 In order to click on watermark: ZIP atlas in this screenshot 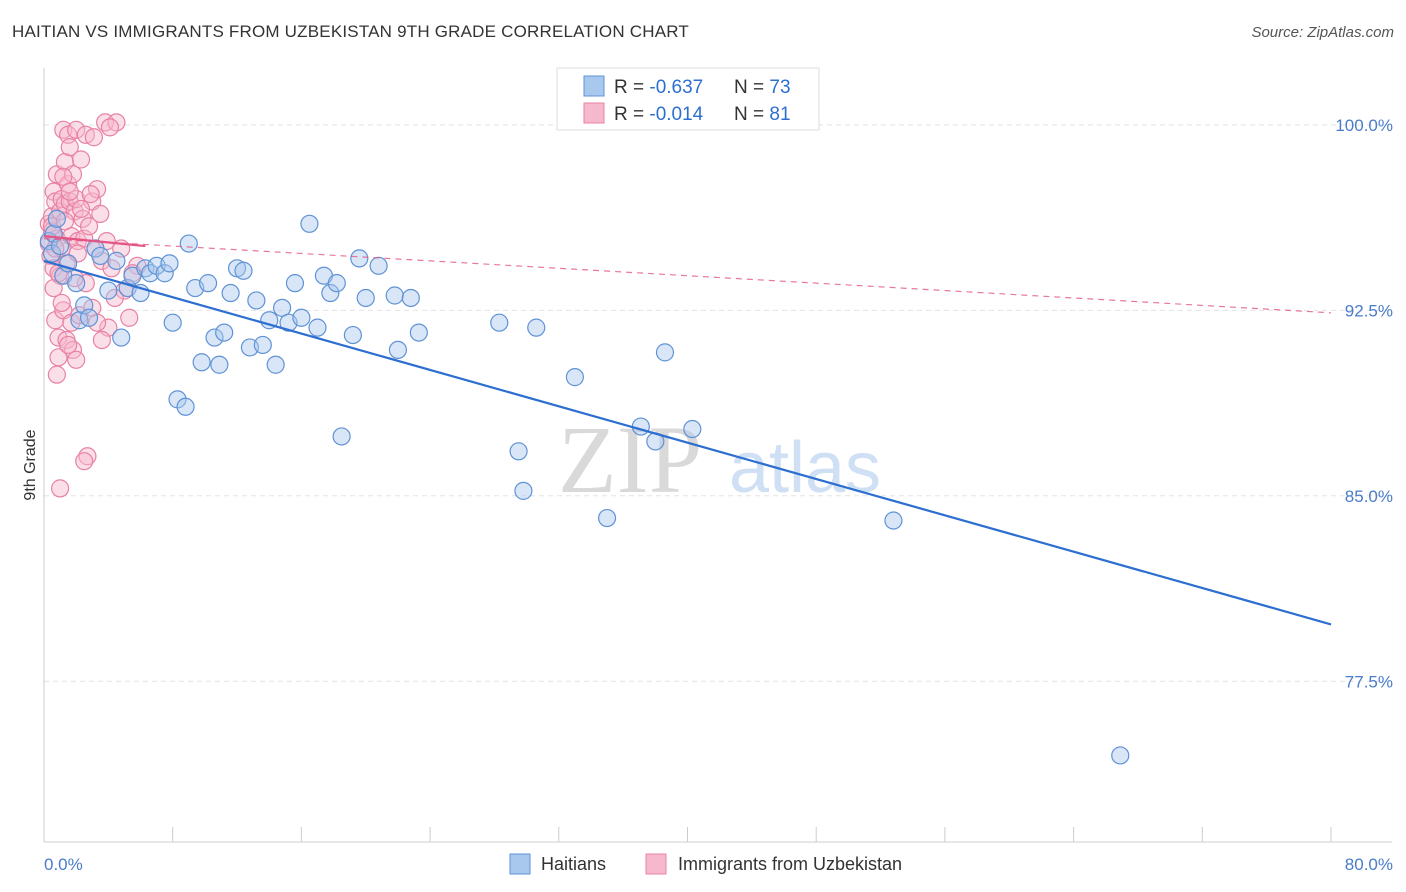, I will do `click(719, 459)`.